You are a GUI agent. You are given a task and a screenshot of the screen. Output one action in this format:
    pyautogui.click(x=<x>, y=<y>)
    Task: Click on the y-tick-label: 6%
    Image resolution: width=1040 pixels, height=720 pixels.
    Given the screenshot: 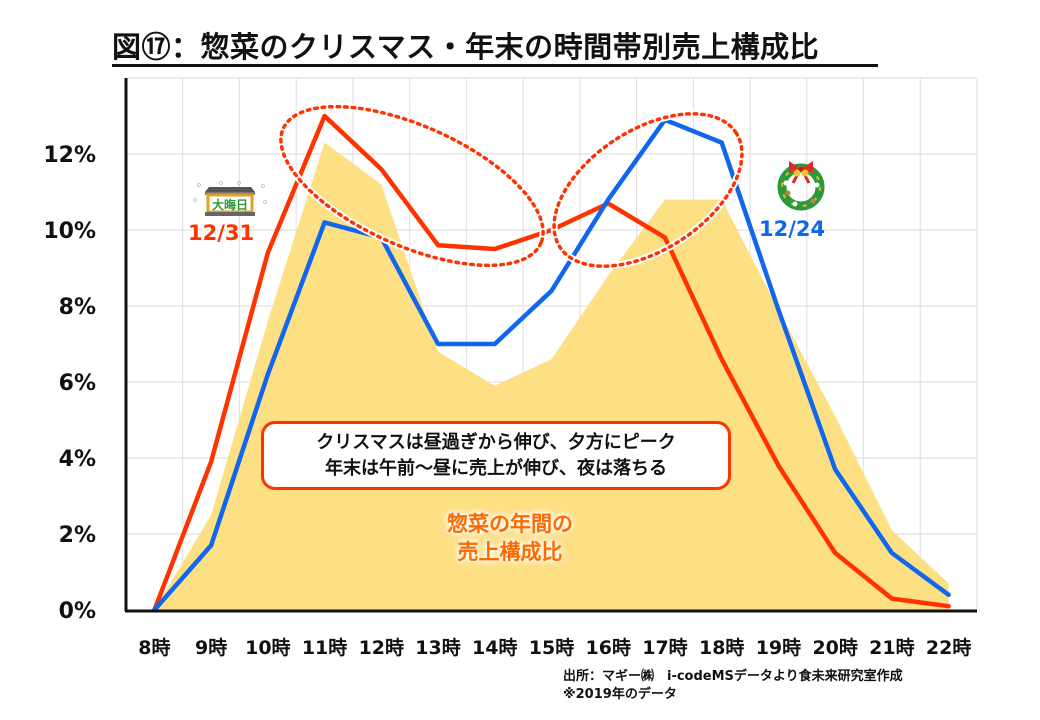 What is the action you would take?
    pyautogui.click(x=77, y=383)
    